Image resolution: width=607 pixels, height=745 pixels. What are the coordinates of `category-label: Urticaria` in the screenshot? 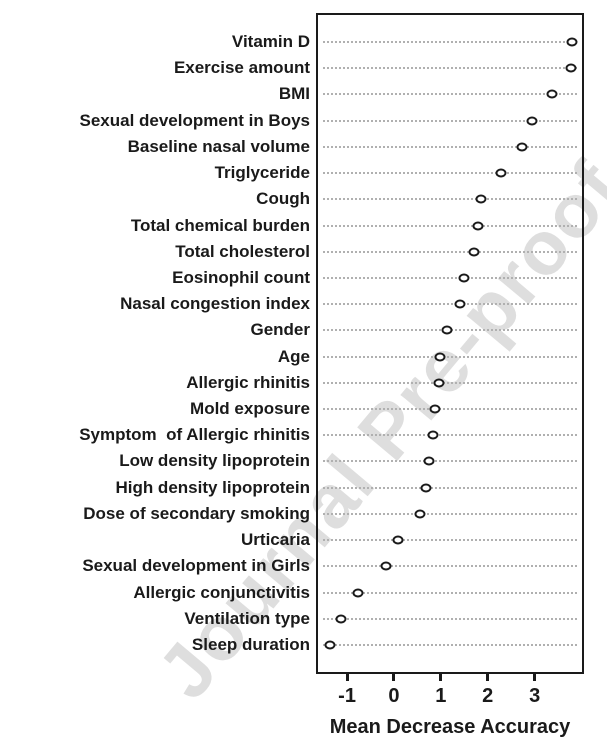 It's located at (275, 540).